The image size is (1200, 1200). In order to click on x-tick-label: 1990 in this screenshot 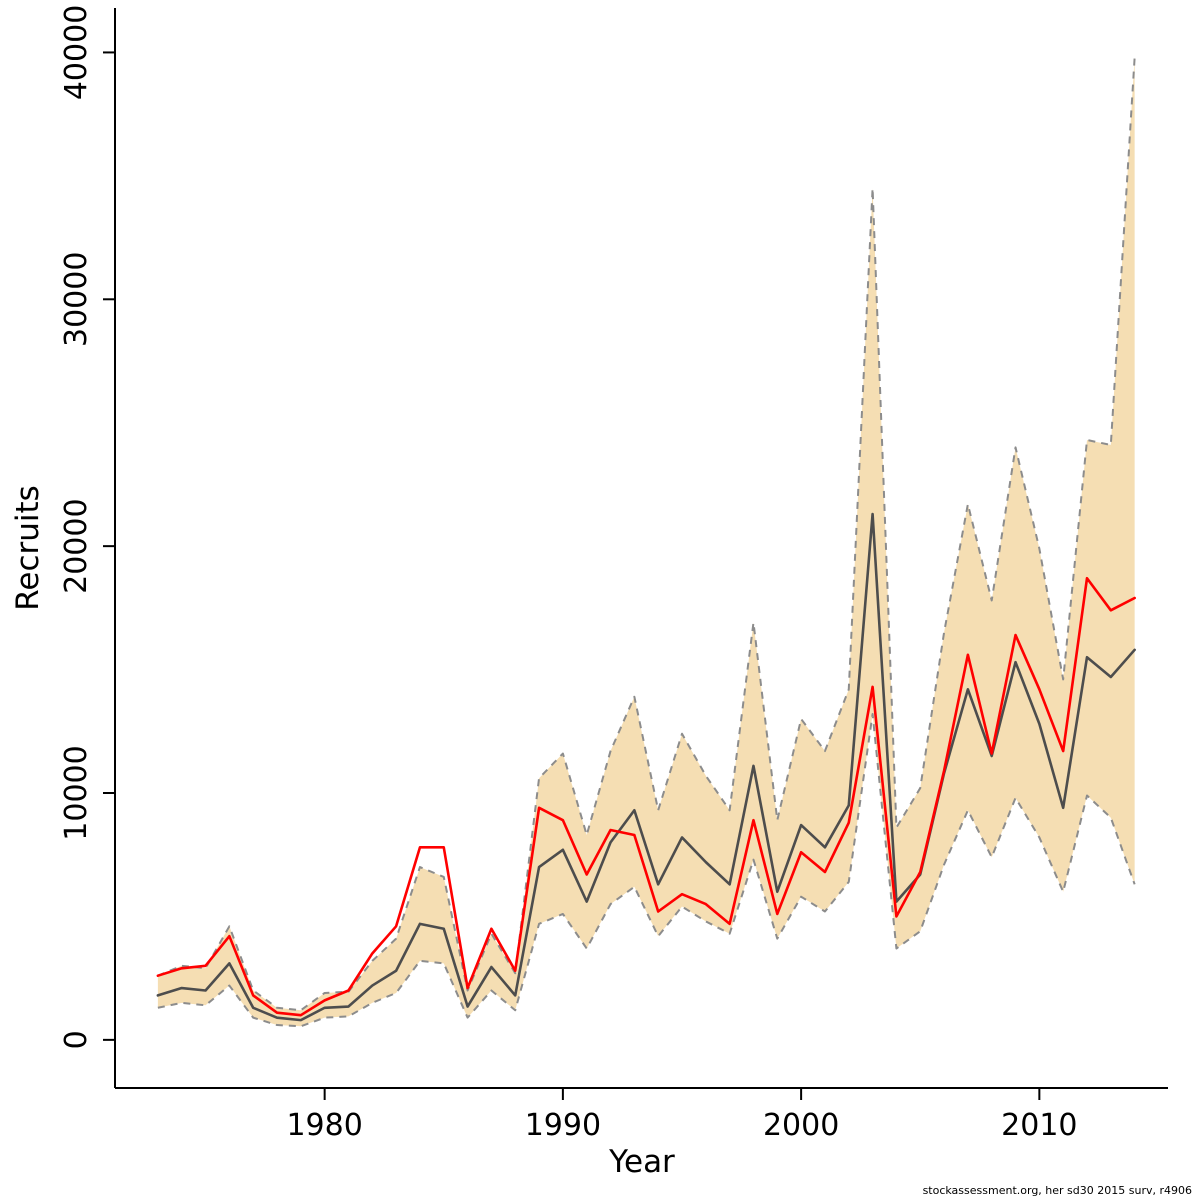, I will do `click(563, 1125)`.